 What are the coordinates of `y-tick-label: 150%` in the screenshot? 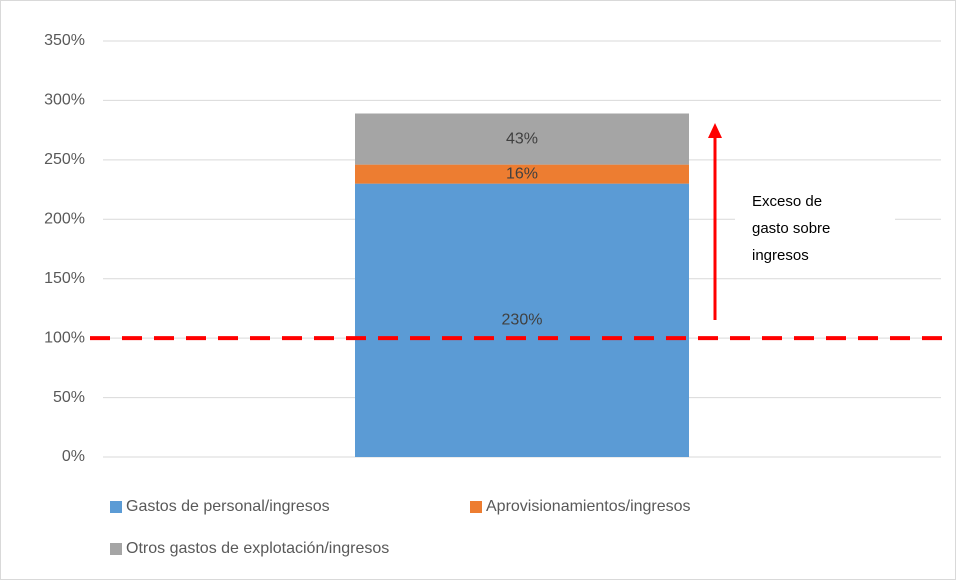 It's located at (64, 278).